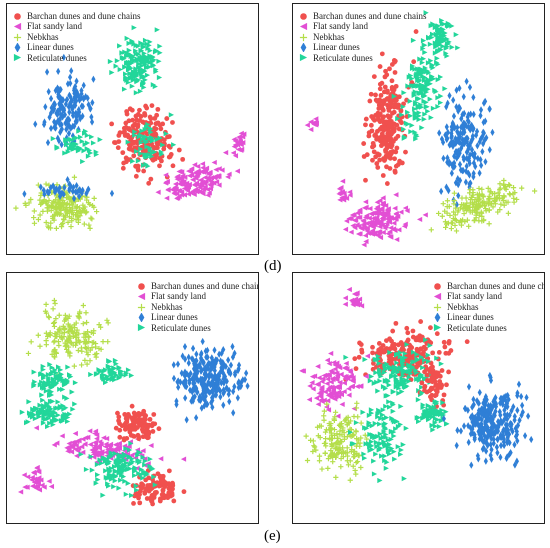  Describe the element at coordinates (272, 536) in the screenshot. I see `panel-label-e: (e)` at that location.